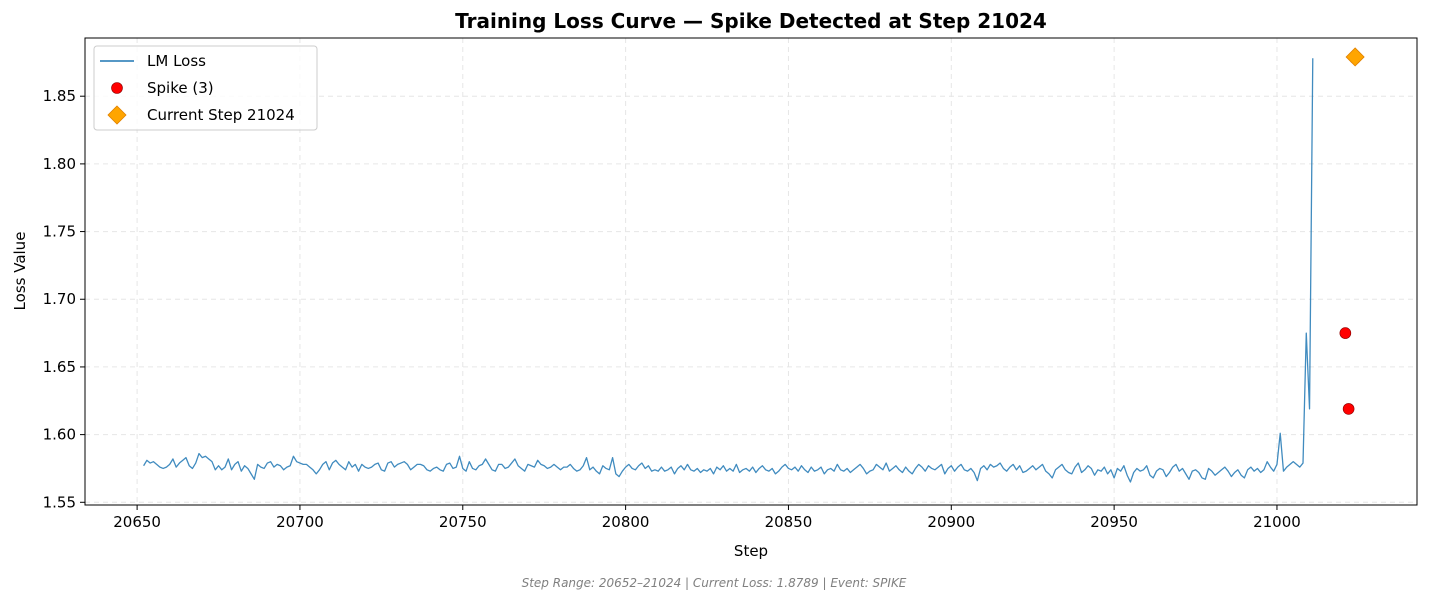  I want to click on x-tick-label: 20950, so click(1114, 522).